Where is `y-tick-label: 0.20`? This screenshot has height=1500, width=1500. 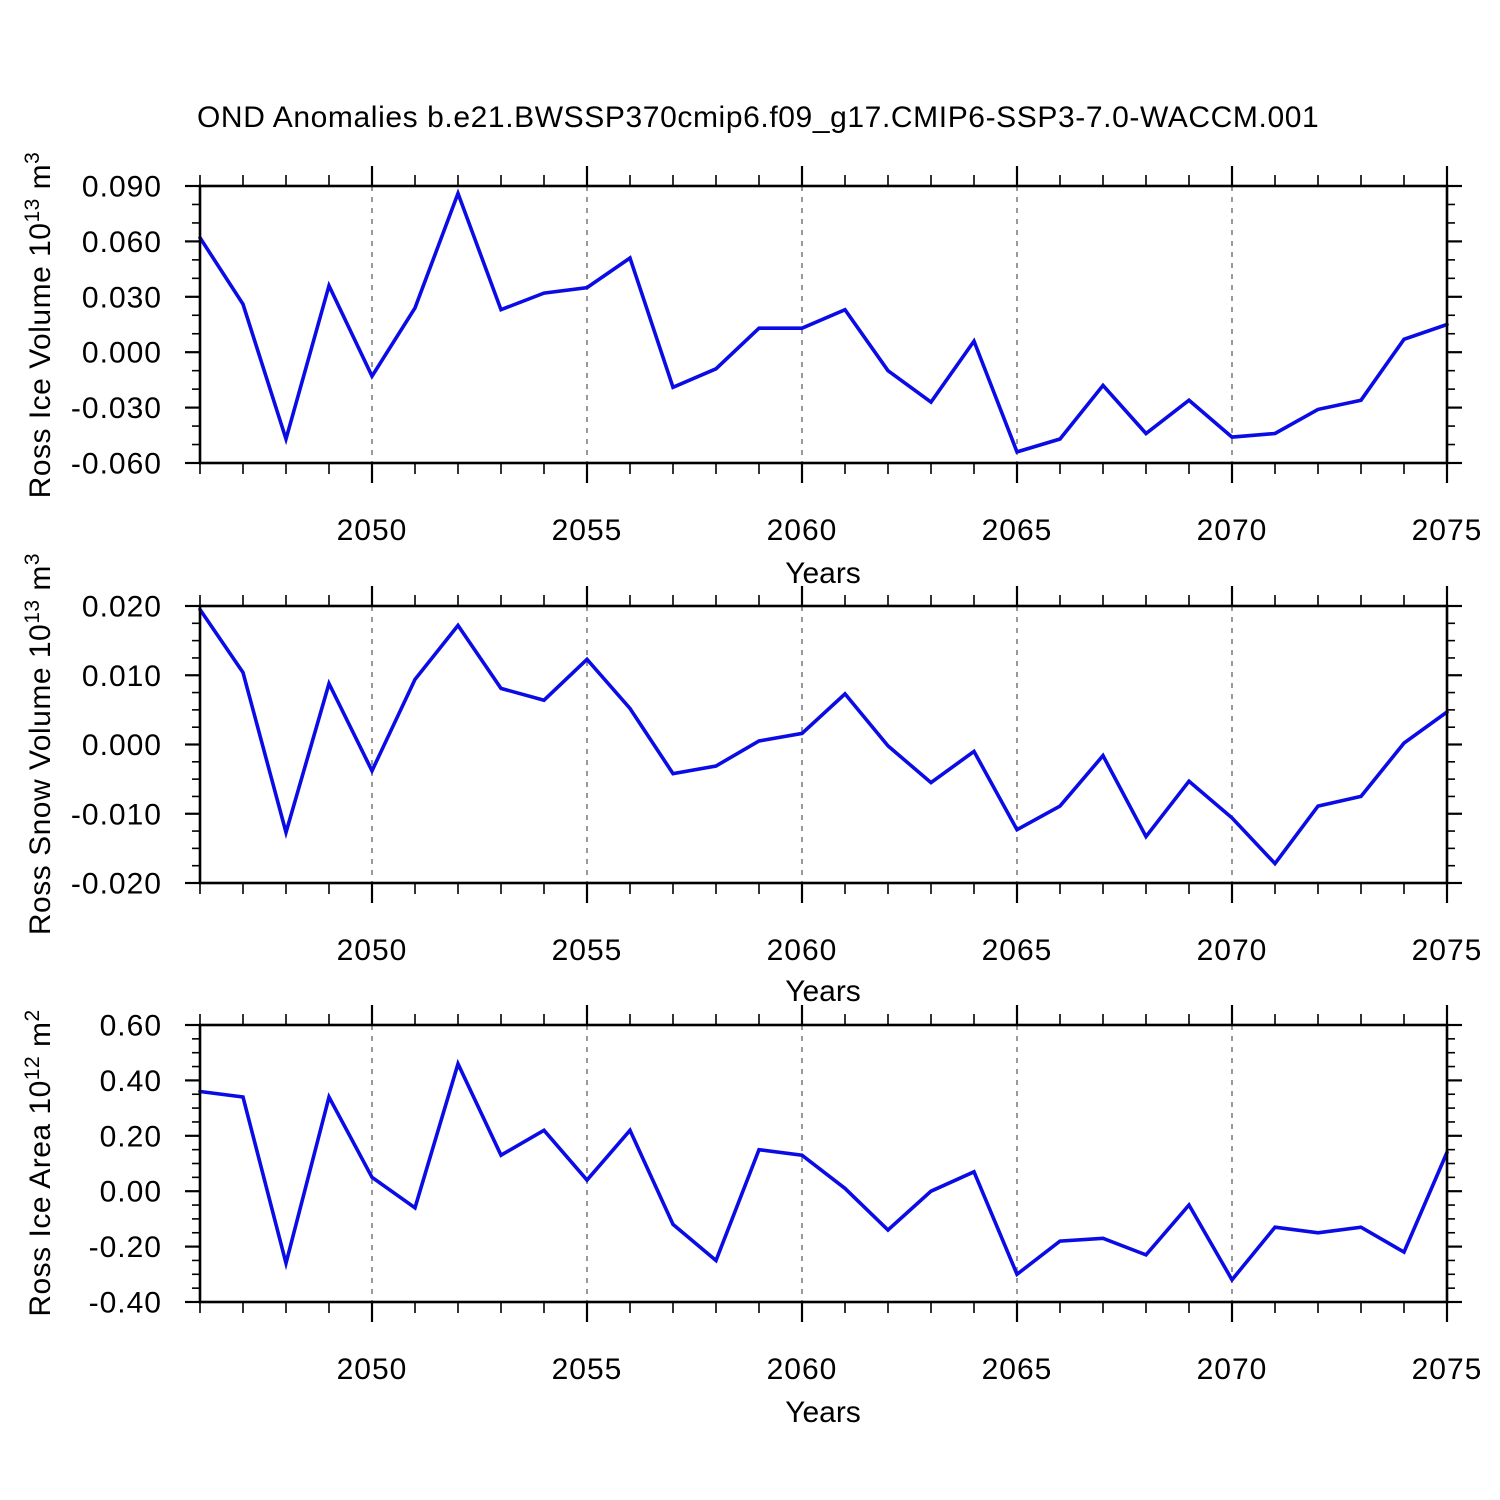
y-tick-label: 0.20 is located at coordinates (131, 1136).